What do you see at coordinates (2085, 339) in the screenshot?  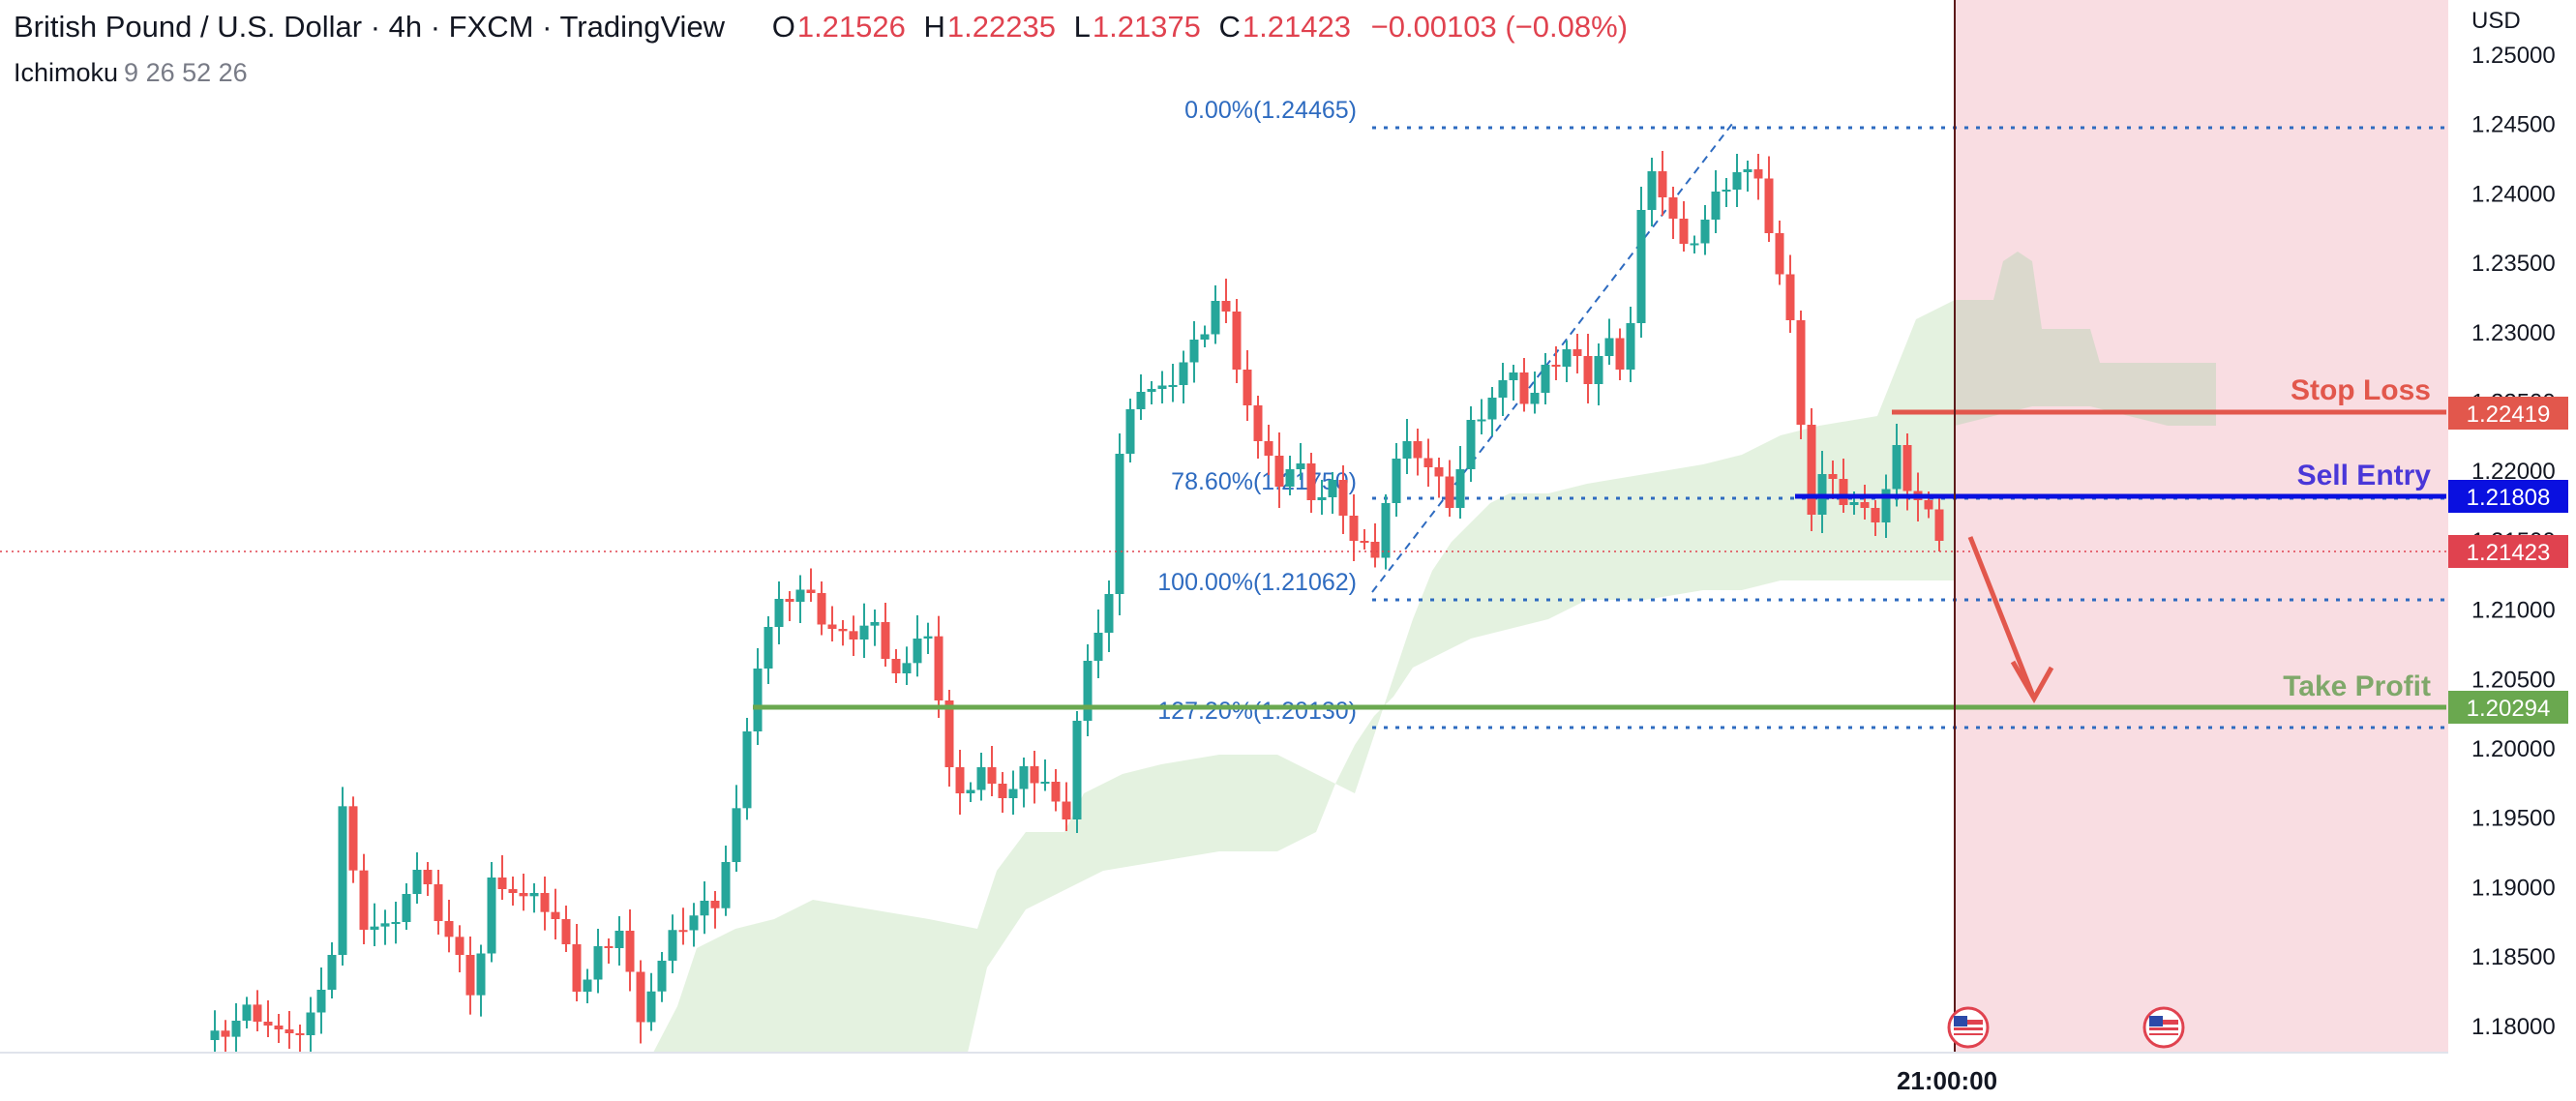 I see `ichimoku-cloud-future` at bounding box center [2085, 339].